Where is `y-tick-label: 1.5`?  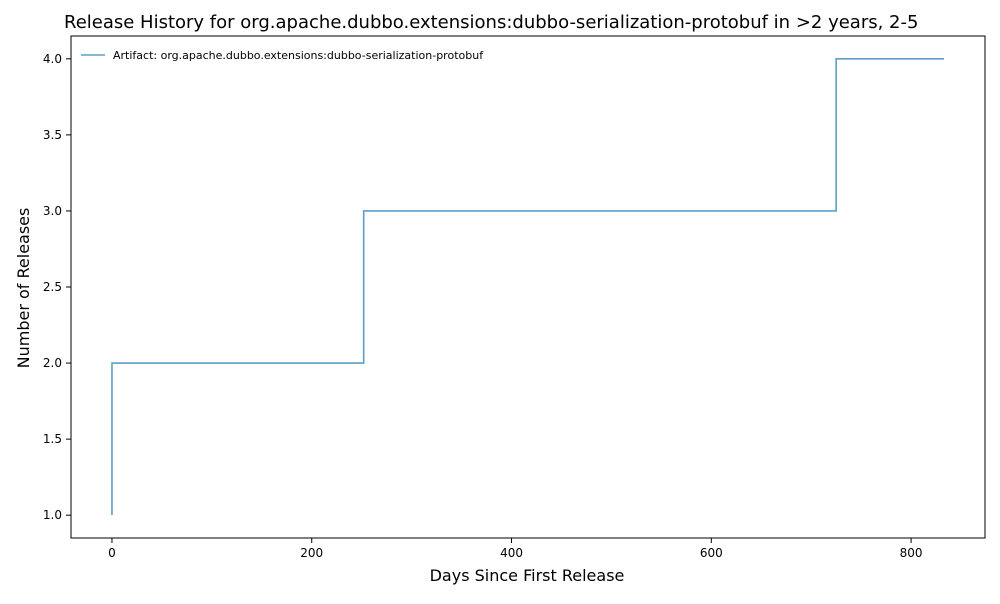
y-tick-label: 1.5 is located at coordinates (52, 439).